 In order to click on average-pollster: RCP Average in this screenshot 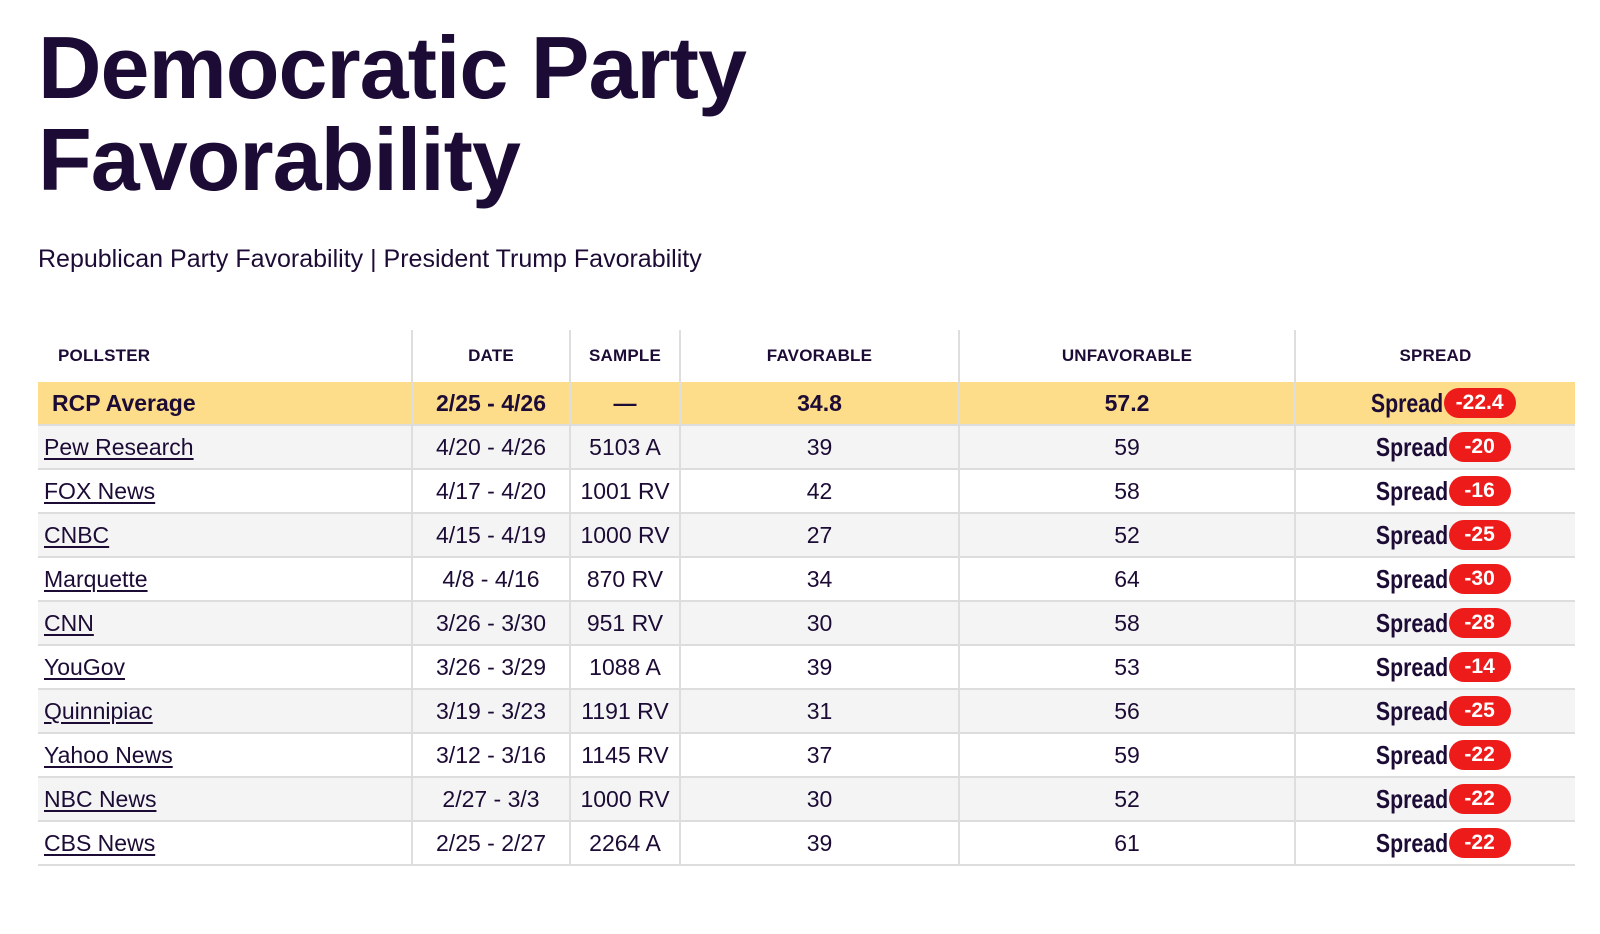, I will do `click(225, 404)`.